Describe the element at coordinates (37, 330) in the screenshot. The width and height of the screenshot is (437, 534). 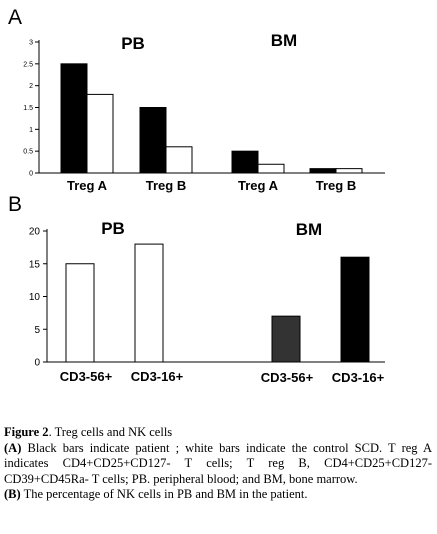
I see `panel-b-y-tick-label: 5` at that location.